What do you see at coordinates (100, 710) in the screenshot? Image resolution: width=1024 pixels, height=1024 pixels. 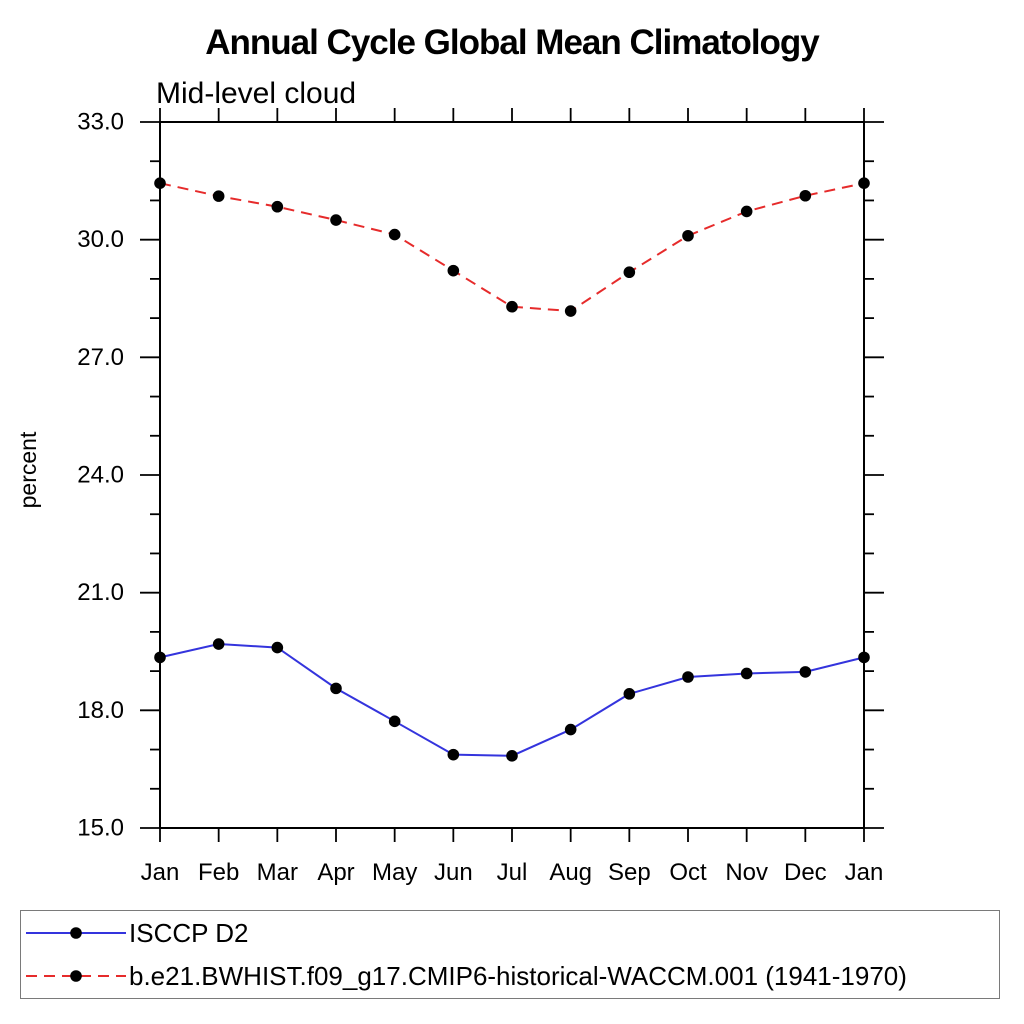 I see `y-tick-label: 18.0` at bounding box center [100, 710].